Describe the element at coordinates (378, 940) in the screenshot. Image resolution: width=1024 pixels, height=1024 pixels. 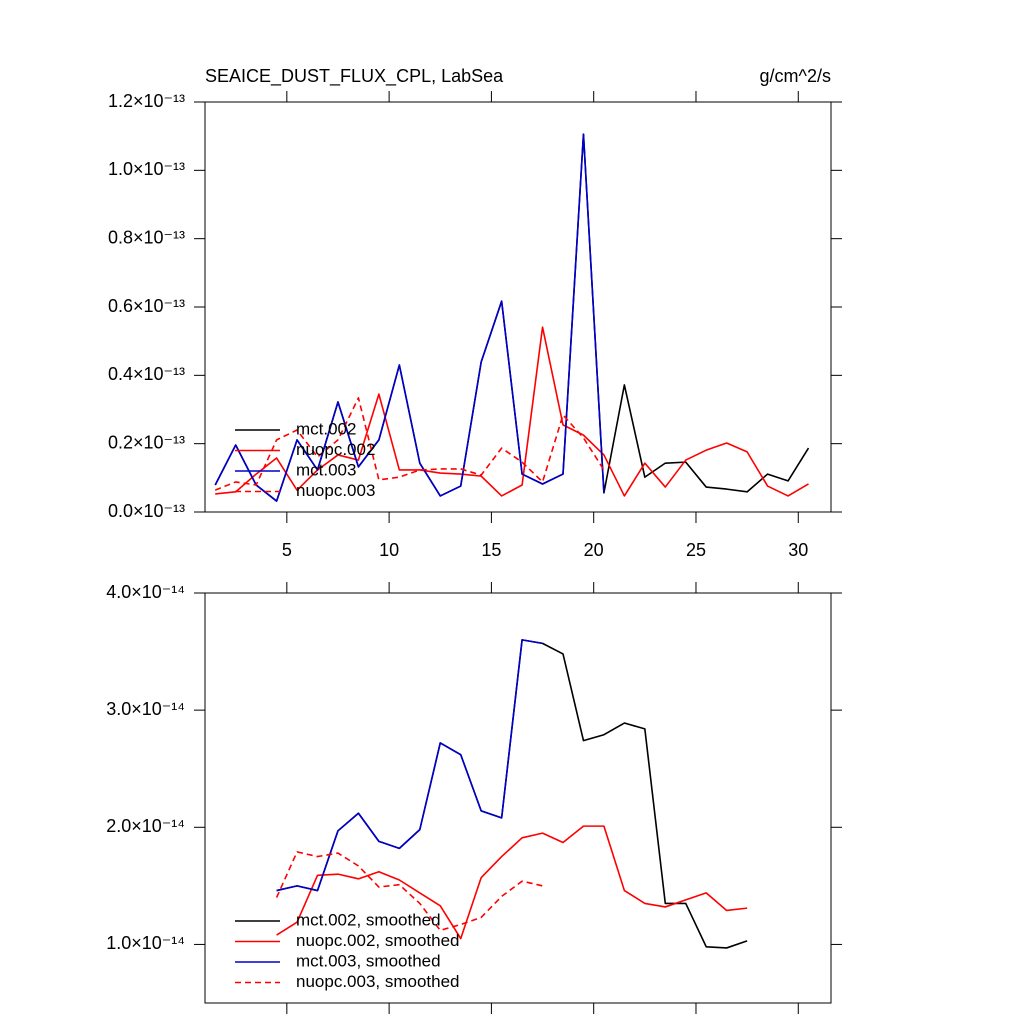
I see `legend-label: nuopc.002, smoothed` at that location.